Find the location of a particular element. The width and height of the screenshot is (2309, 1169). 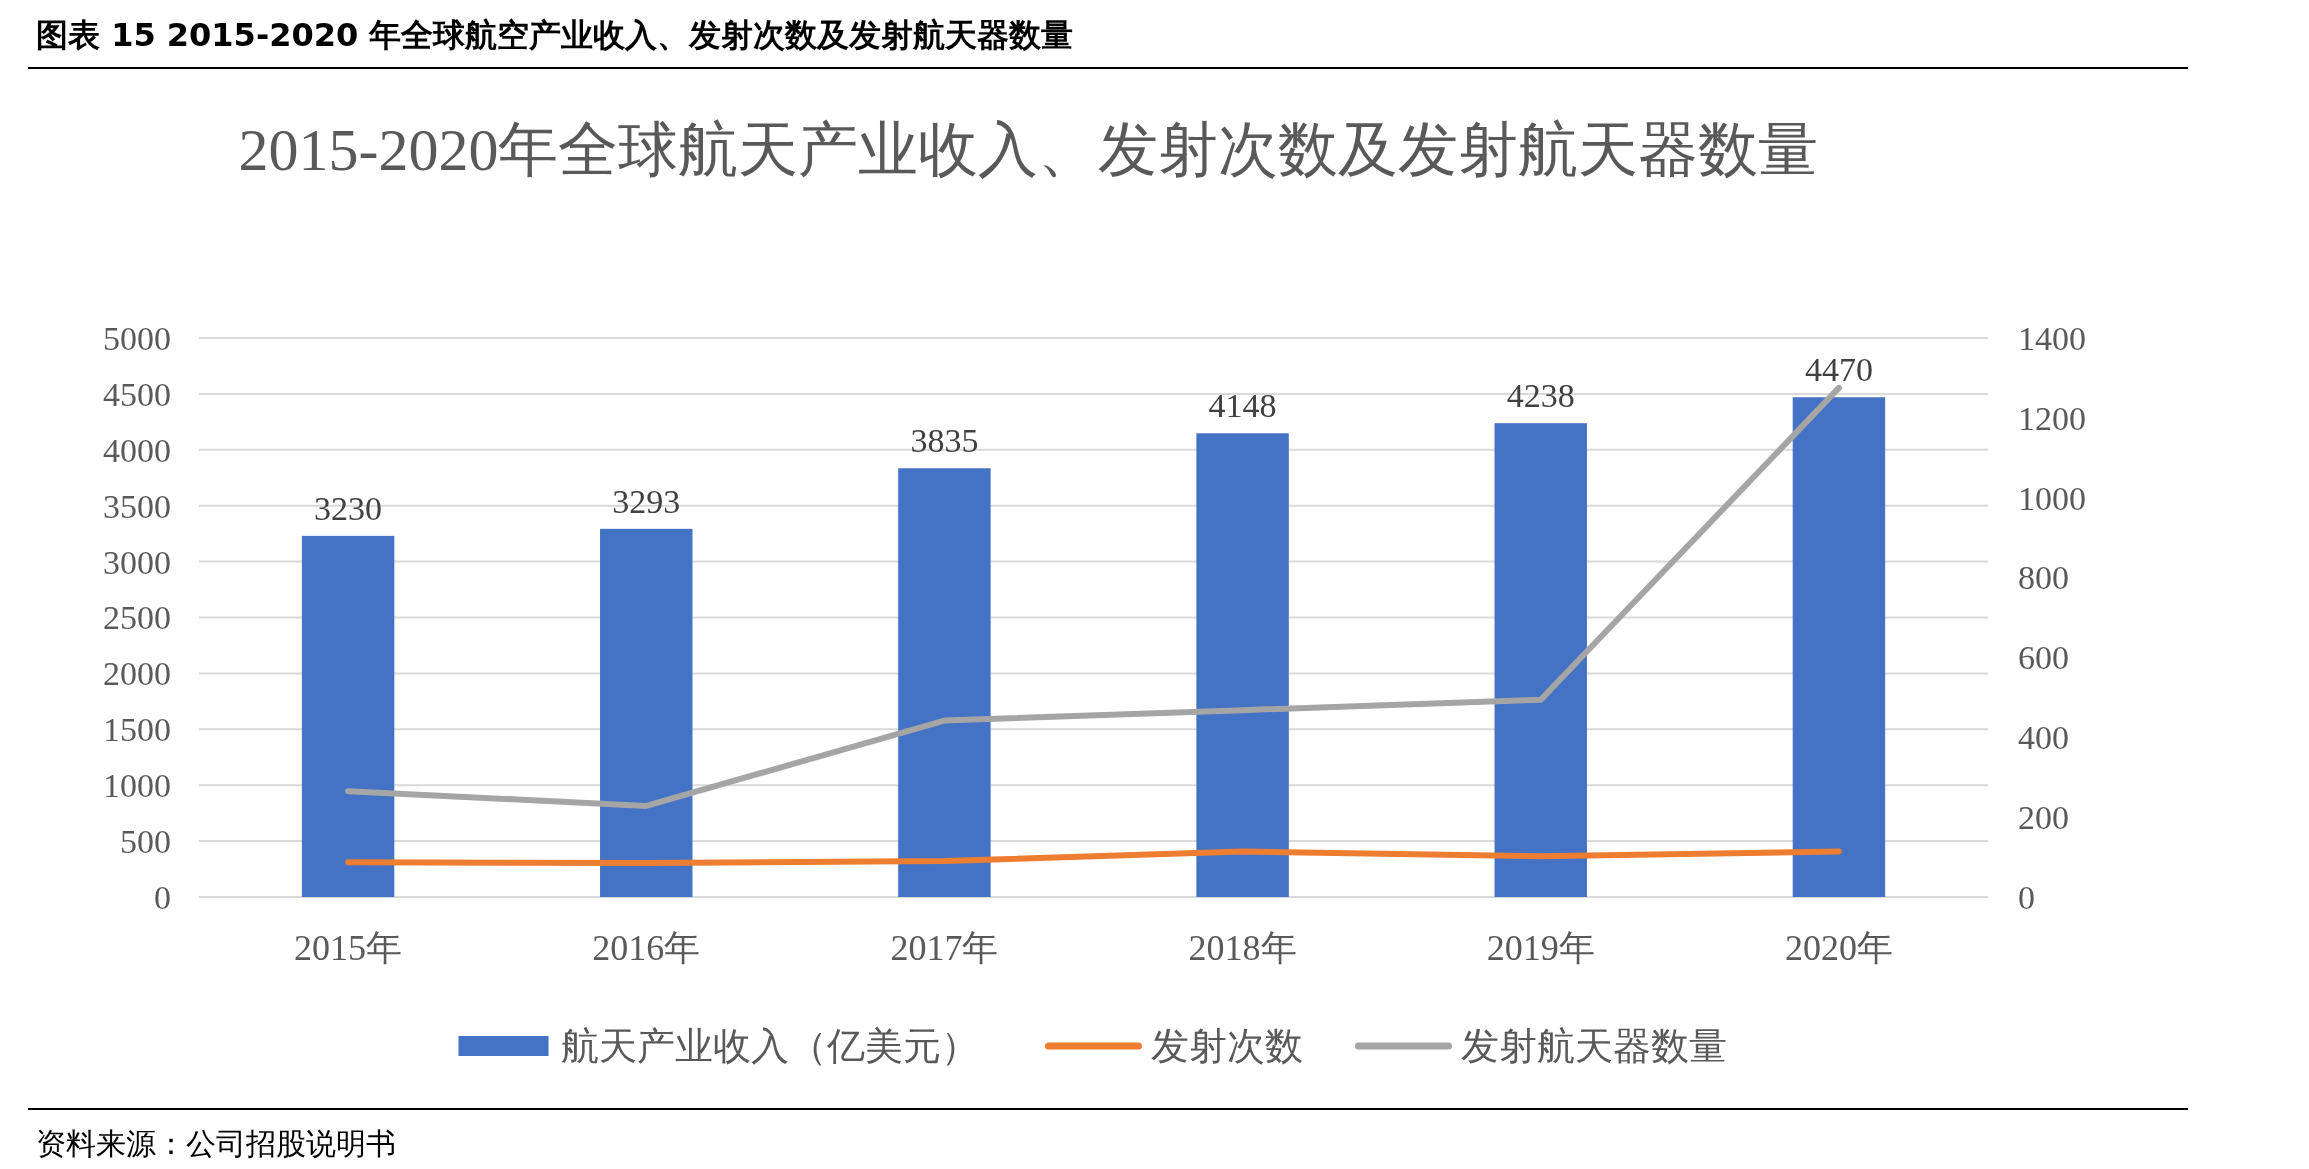

y2-tick-label: 1000 is located at coordinates (2052, 498).